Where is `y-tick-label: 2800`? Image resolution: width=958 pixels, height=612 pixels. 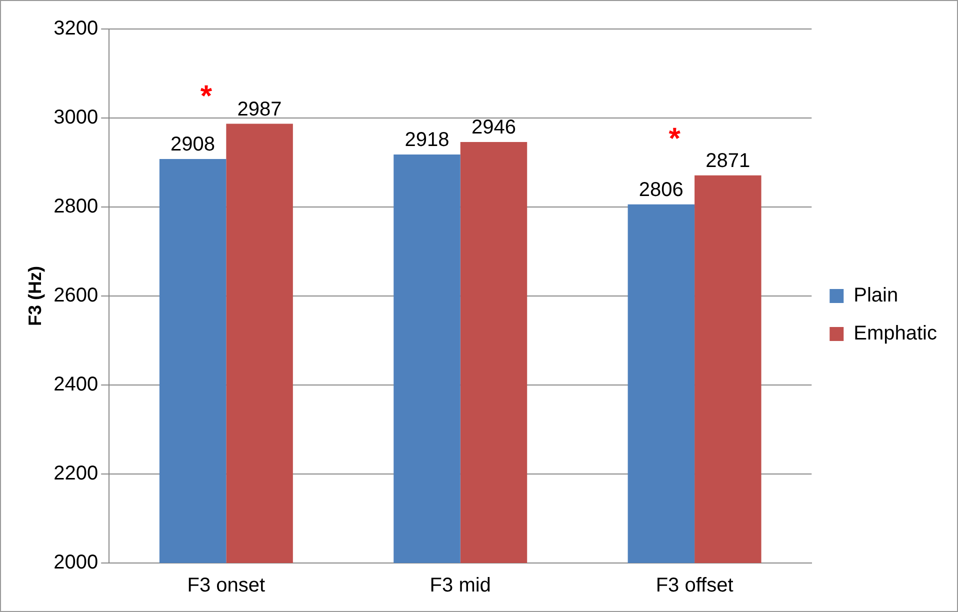
y-tick-label: 2800 is located at coordinates (76, 207).